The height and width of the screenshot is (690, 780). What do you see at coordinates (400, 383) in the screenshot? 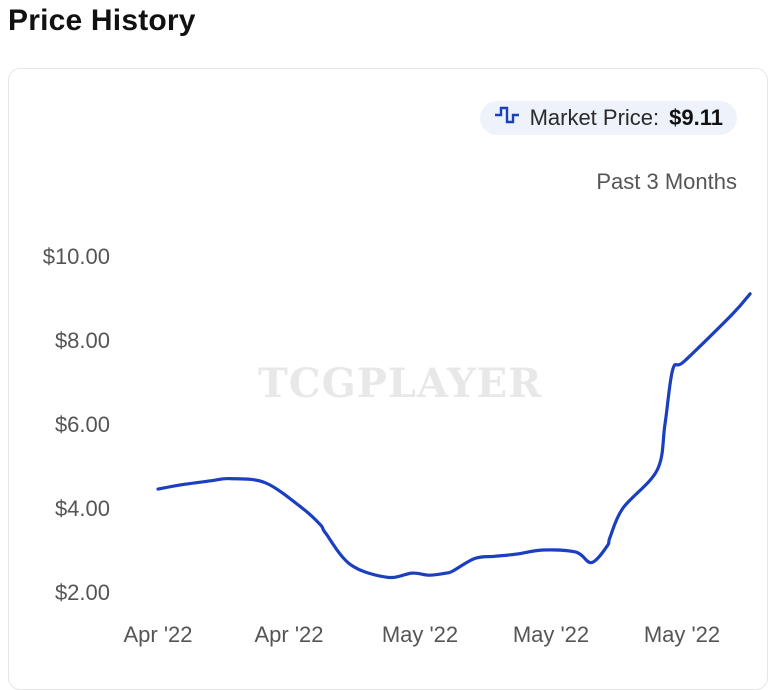
I see `watermark: TCGPLAYER` at bounding box center [400, 383].